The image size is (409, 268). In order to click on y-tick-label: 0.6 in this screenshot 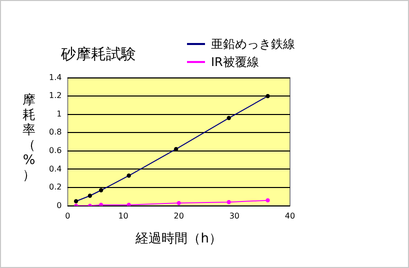, I will do `click(55, 151)`.